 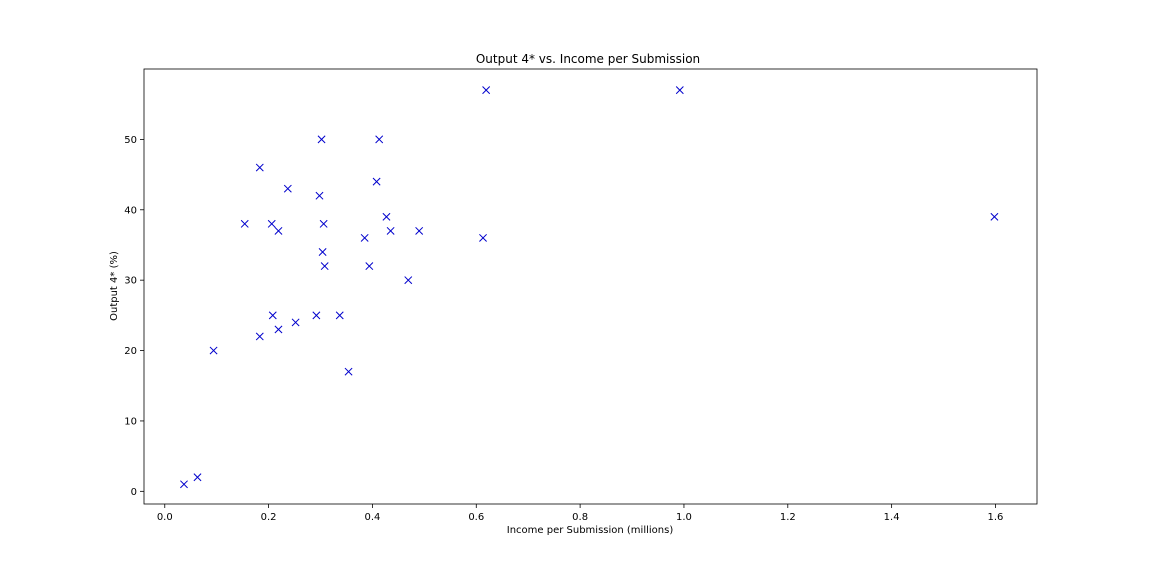 I want to click on y-tick-label: 10, so click(x=130, y=421).